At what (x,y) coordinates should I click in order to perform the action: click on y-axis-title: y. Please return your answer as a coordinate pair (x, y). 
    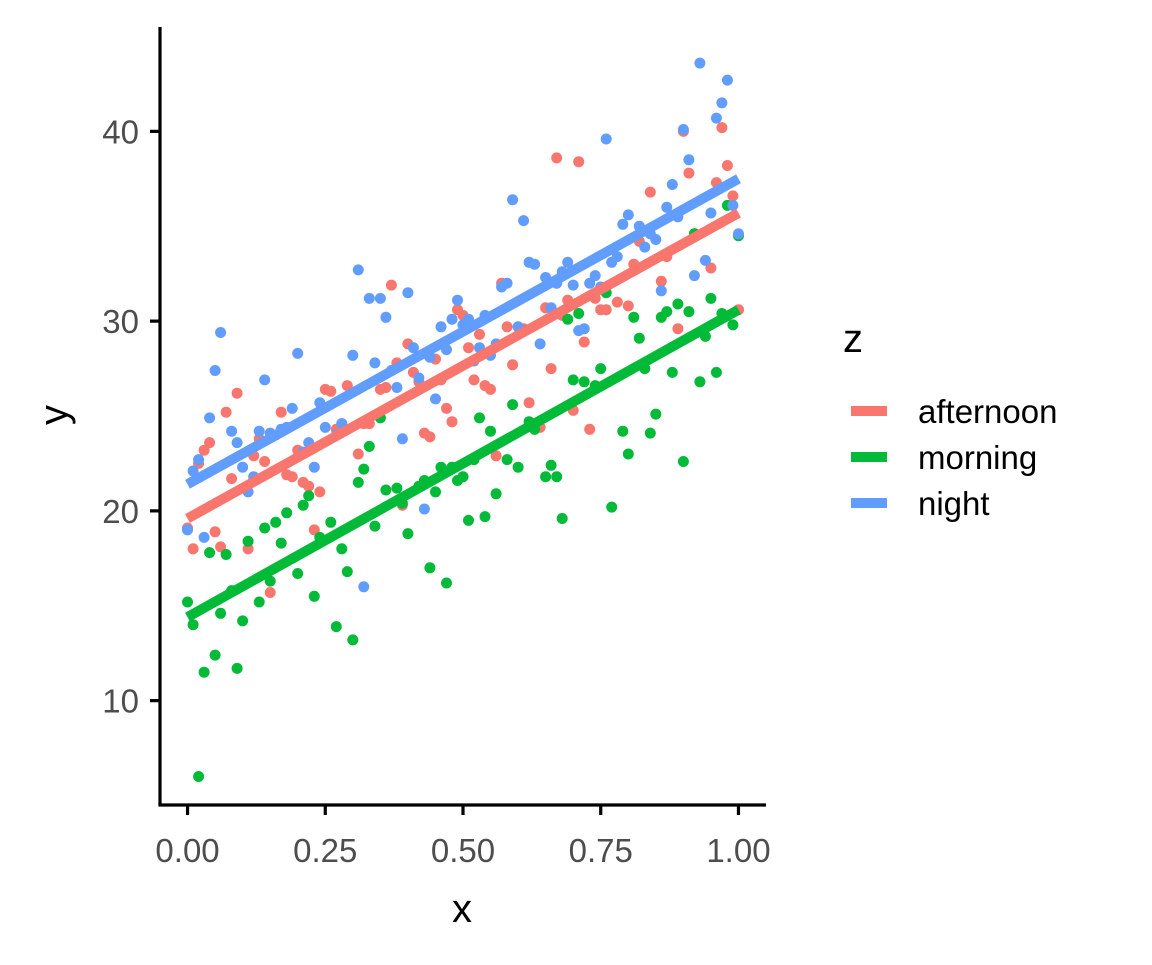
    Looking at the image, I should click on (54, 415).